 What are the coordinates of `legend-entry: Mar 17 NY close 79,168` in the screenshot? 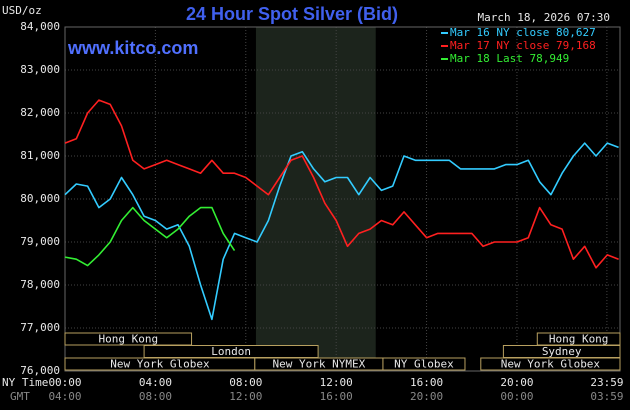 It's located at (523, 45).